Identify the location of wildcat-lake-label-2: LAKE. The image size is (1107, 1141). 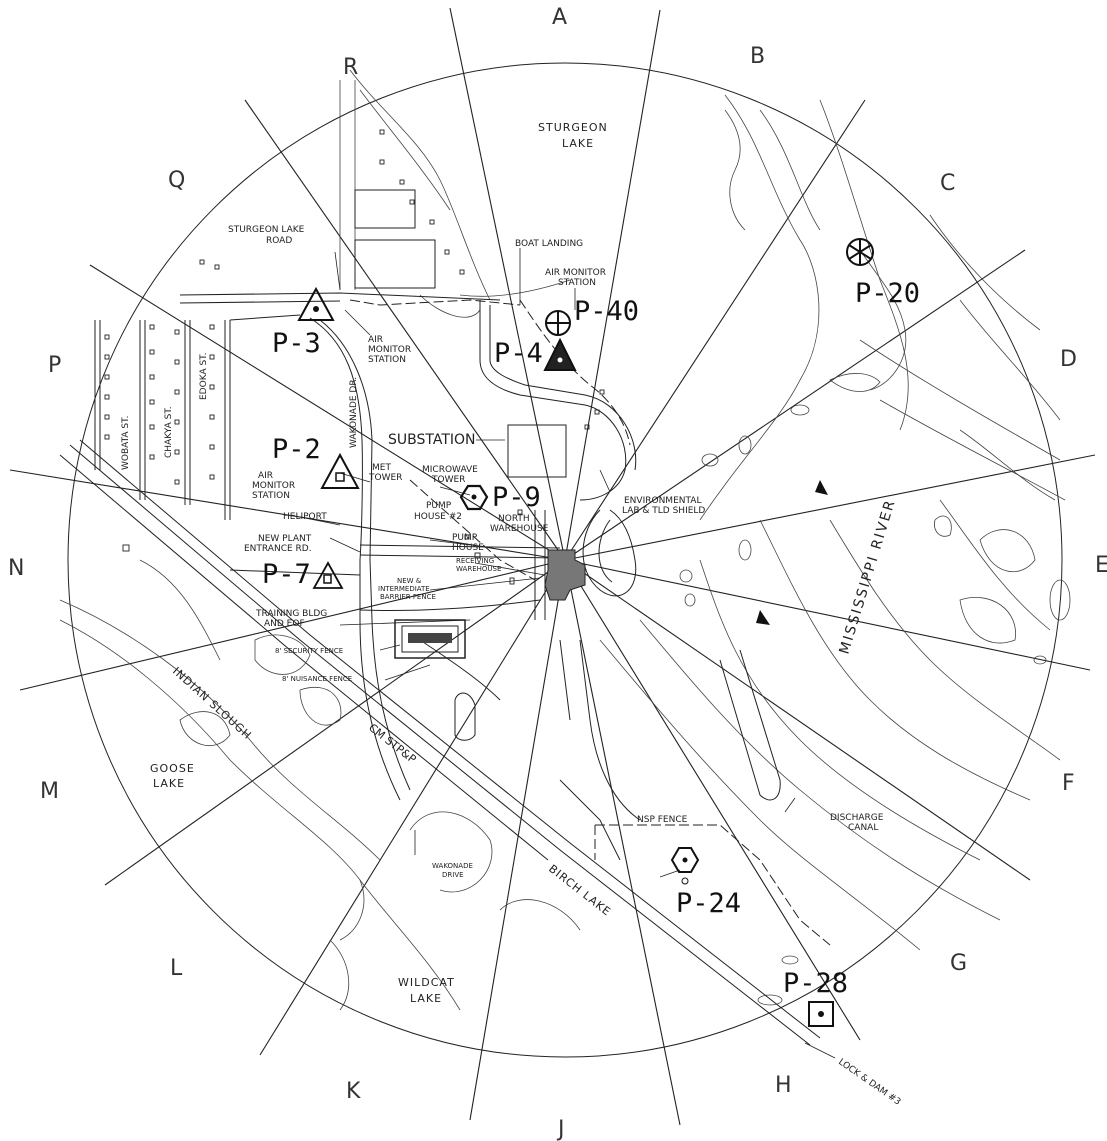
(426, 998).